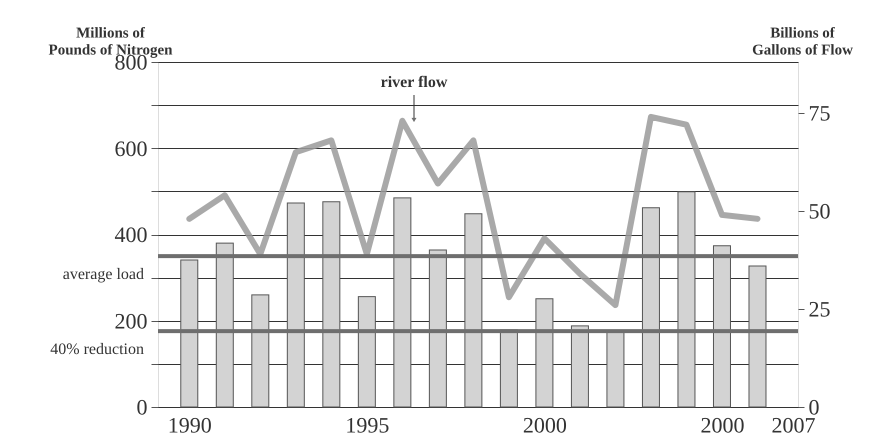  Describe the element at coordinates (819, 309) in the screenshot. I see `y2-tick-label: 25` at that location.